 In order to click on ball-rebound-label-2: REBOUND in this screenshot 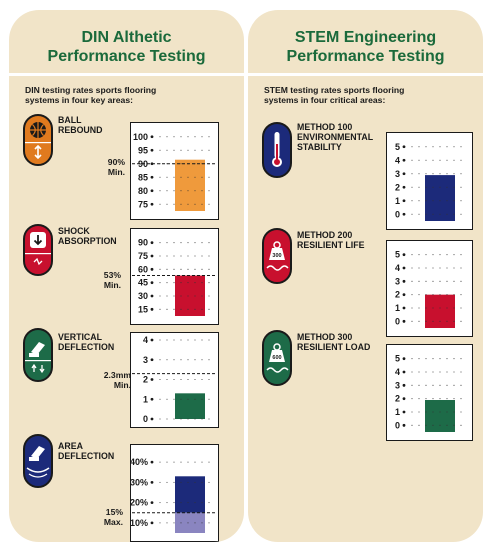, I will do `click(80, 130)`.